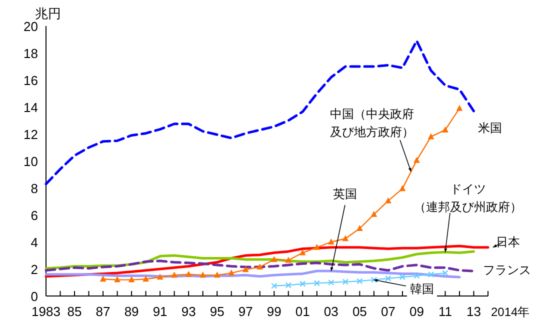 The height and width of the screenshot is (321, 536). I want to click on x-tick-label: 85, so click(74, 311).